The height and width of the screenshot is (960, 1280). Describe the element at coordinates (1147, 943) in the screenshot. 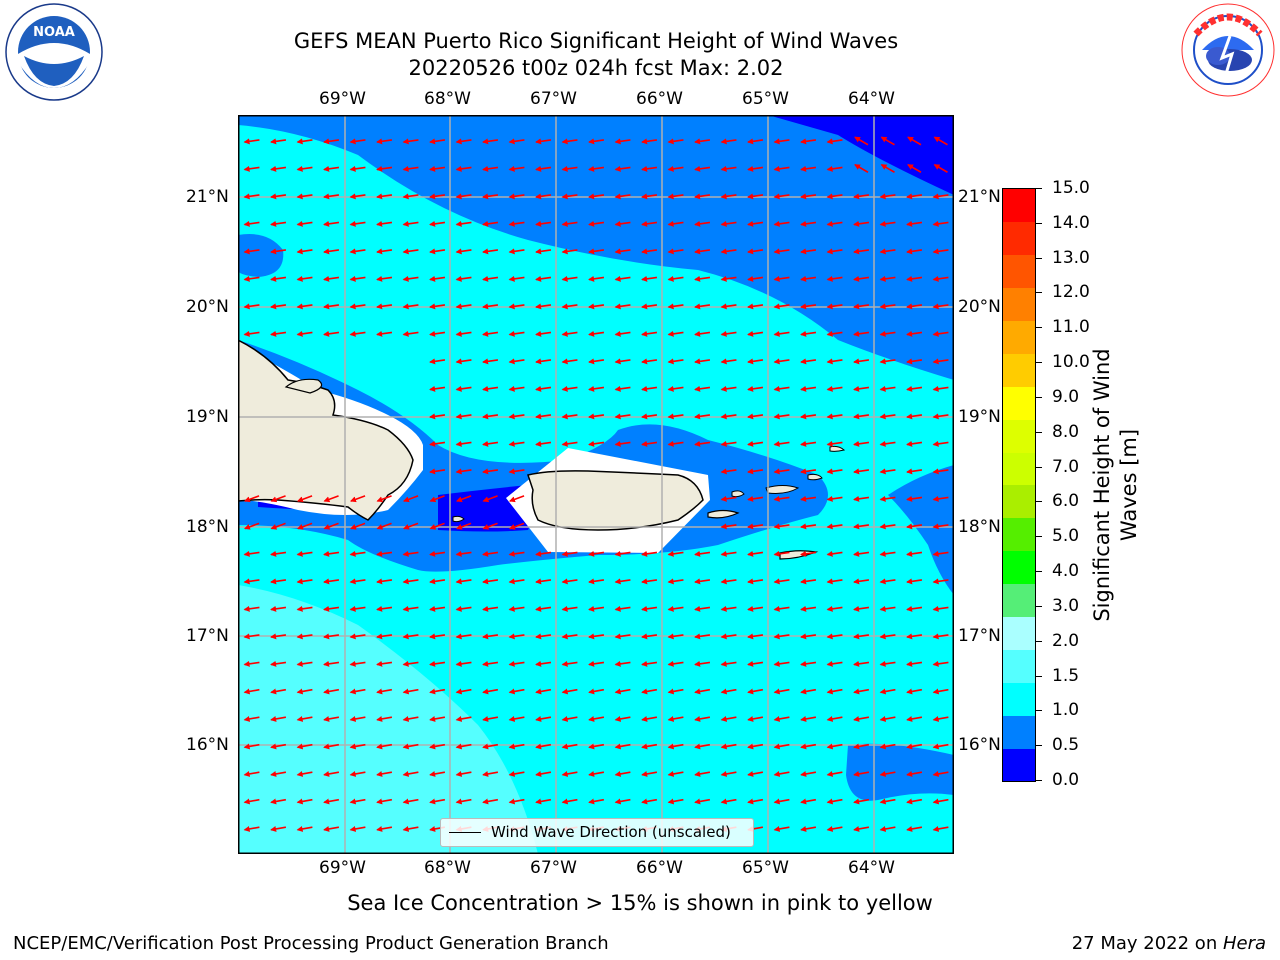

I see `footer-date: 27 May 2022 on` at that location.